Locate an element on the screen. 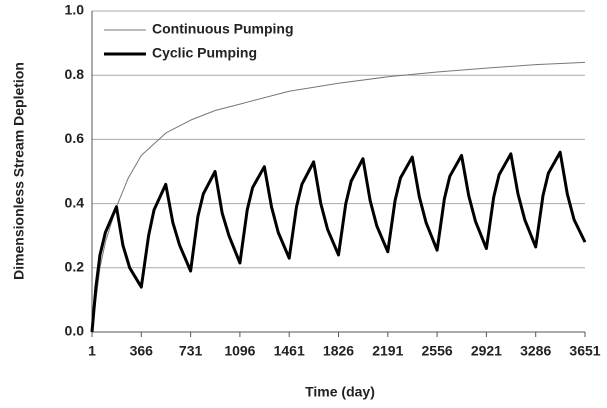 This screenshot has width=607, height=408. y-tick-label: 0.6 is located at coordinates (75, 138).